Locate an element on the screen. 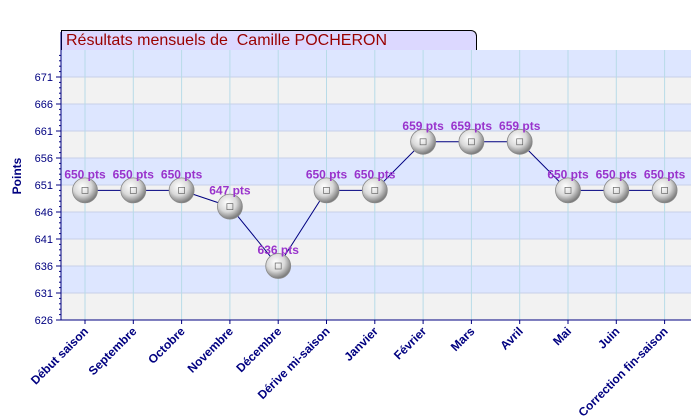 The height and width of the screenshot is (420, 700). x-tick-label: Septembre is located at coordinates (113, 351).